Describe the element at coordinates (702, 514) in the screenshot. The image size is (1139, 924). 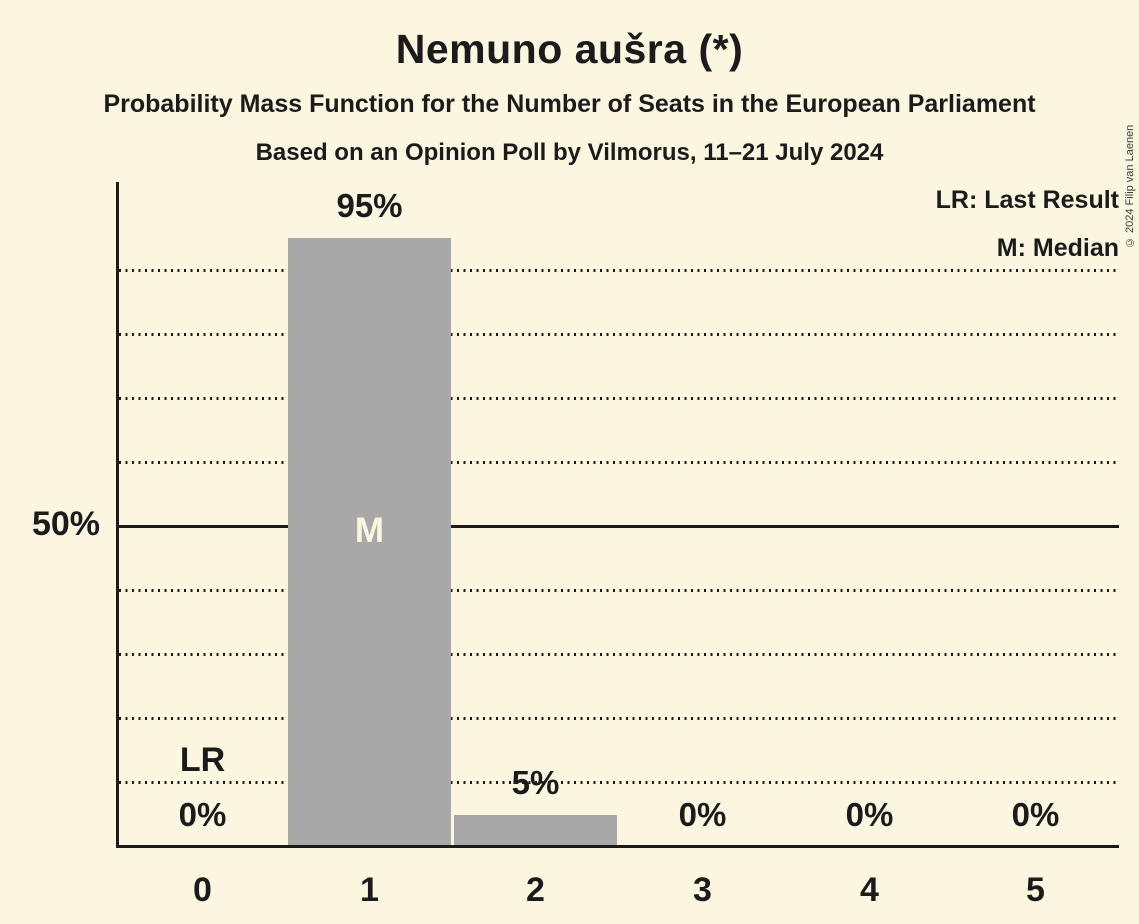
I see `column-3-seats: 0%` at that location.